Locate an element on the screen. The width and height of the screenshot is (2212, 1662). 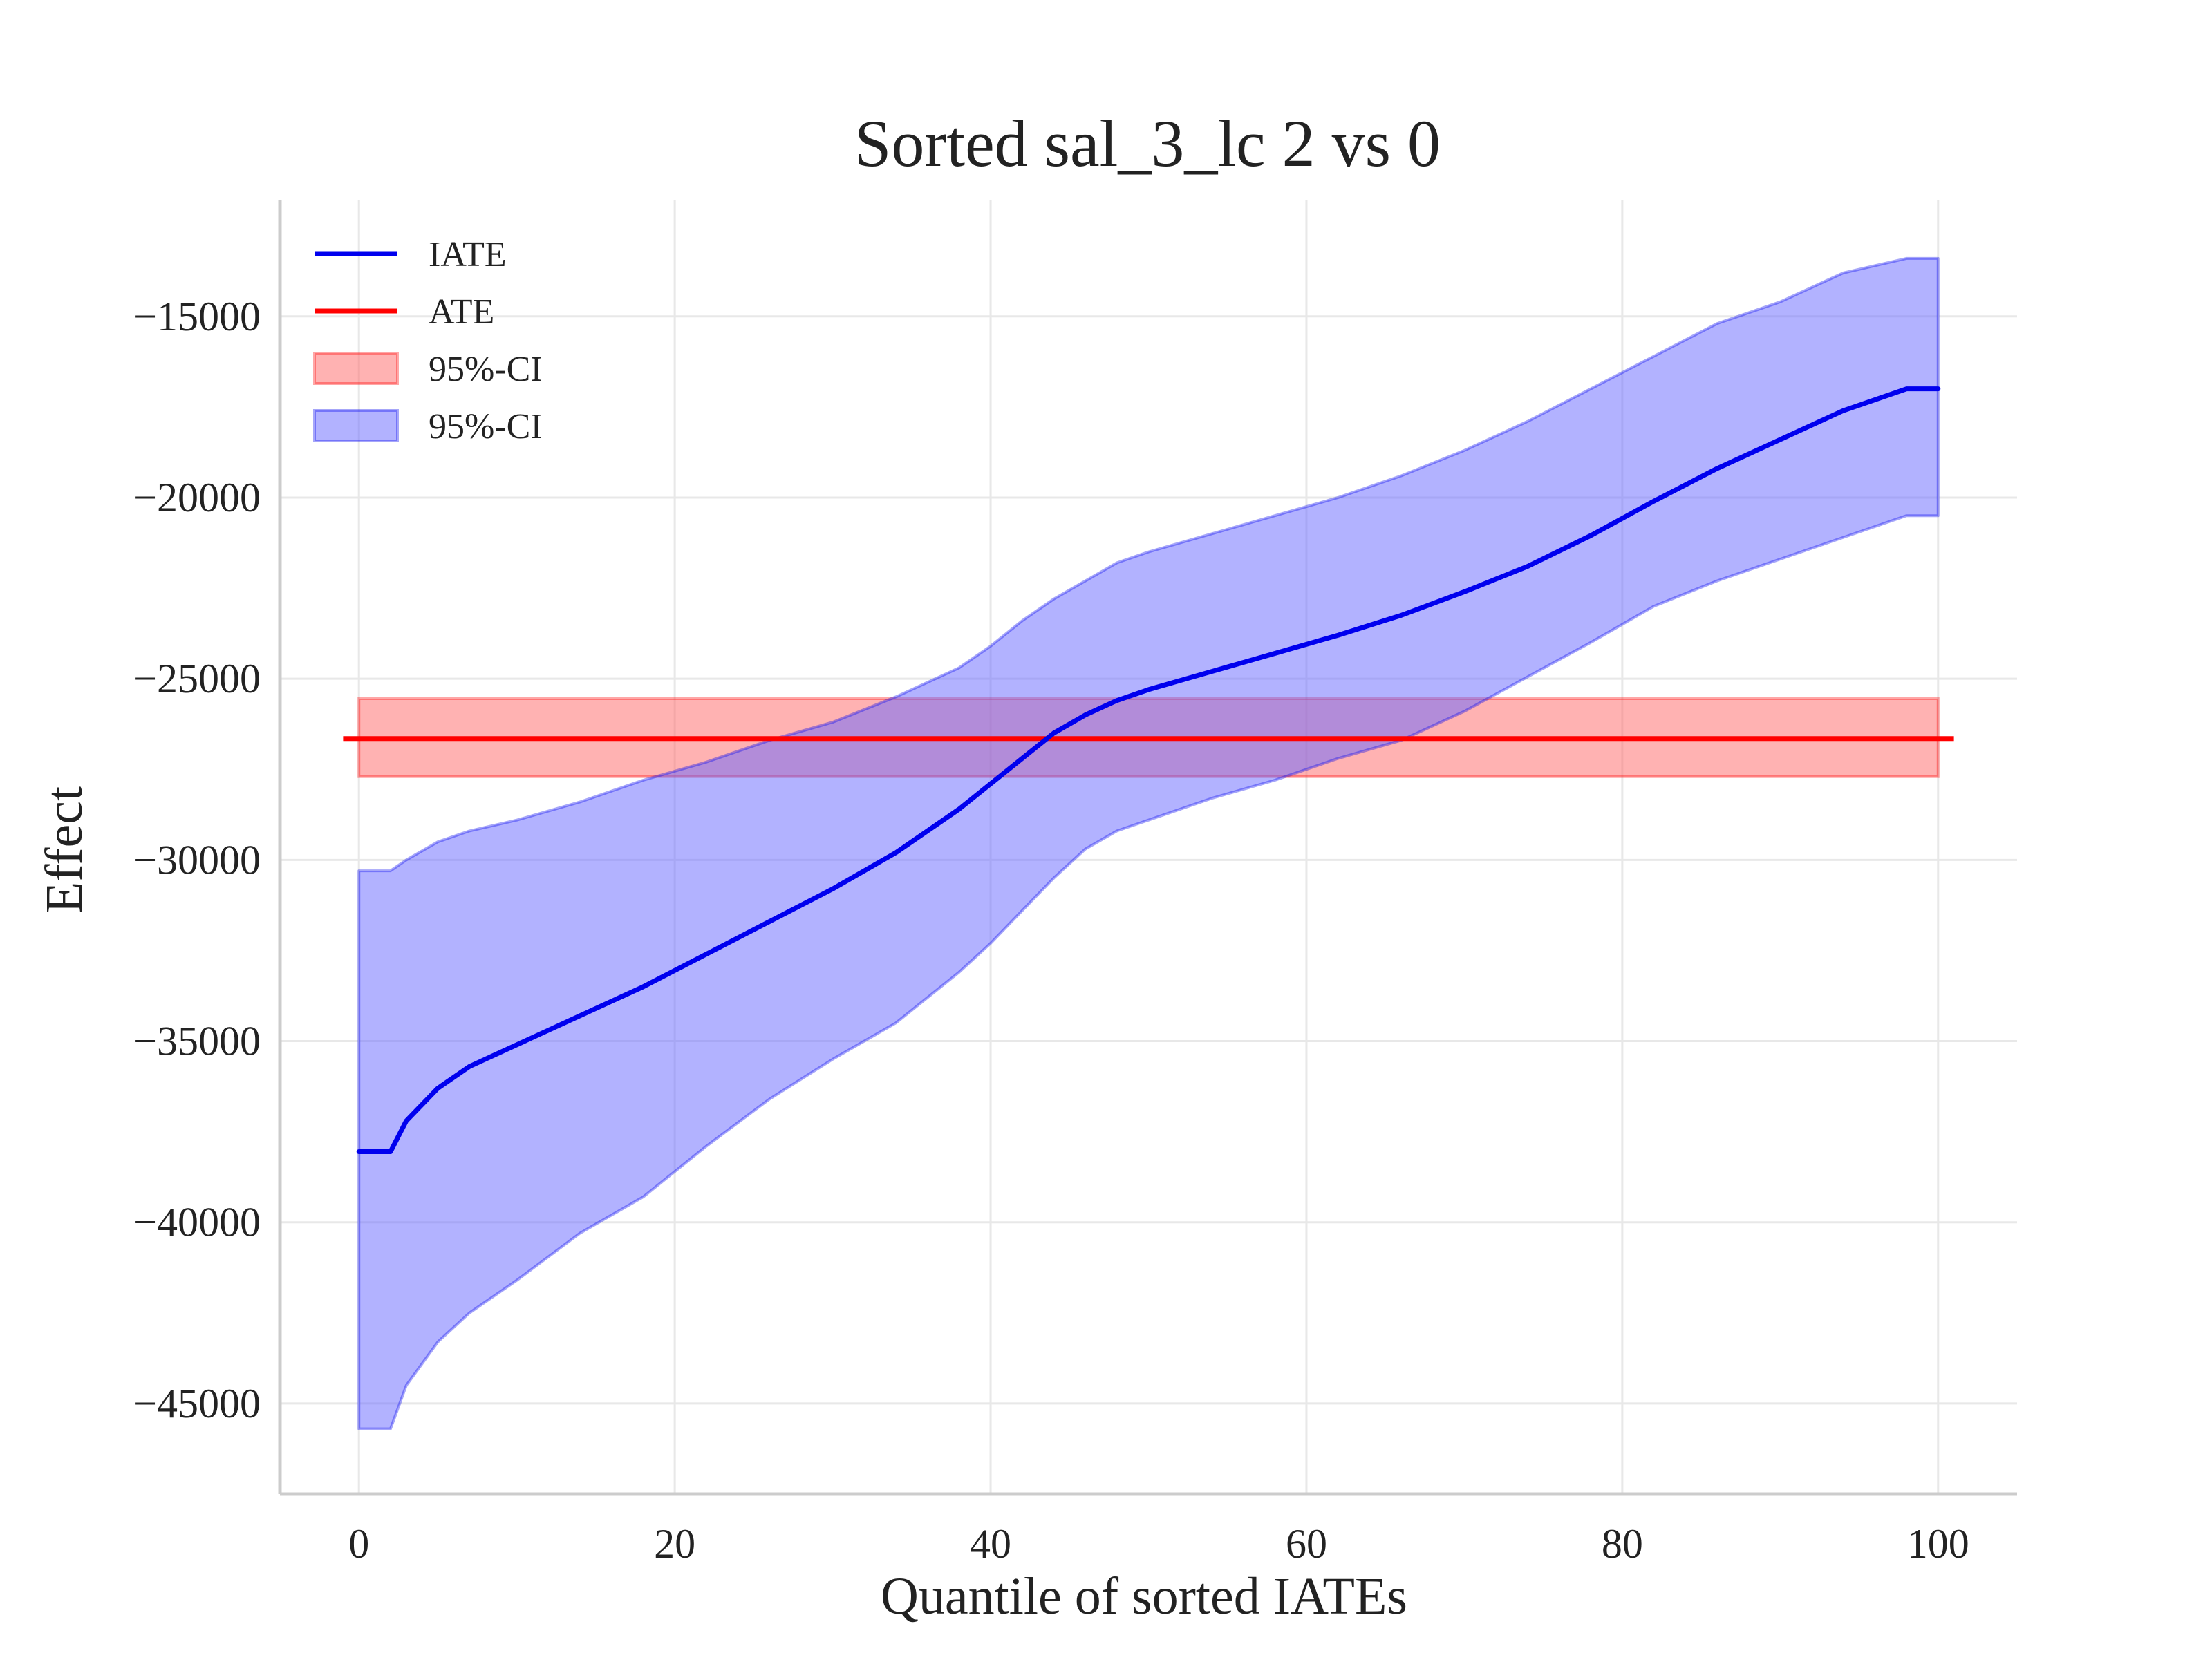
x-tick-label-4: 80 is located at coordinates (1623, 1544).